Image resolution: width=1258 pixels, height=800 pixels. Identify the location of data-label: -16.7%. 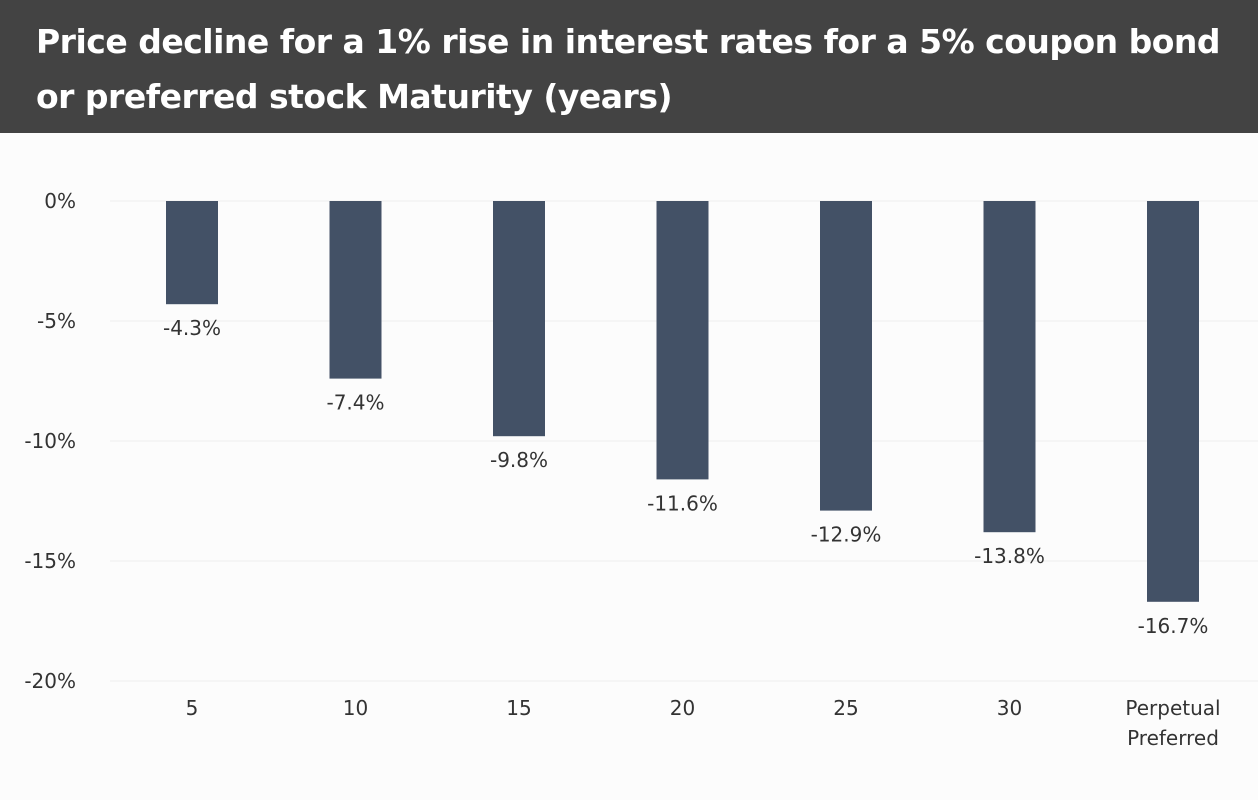
(1173, 626).